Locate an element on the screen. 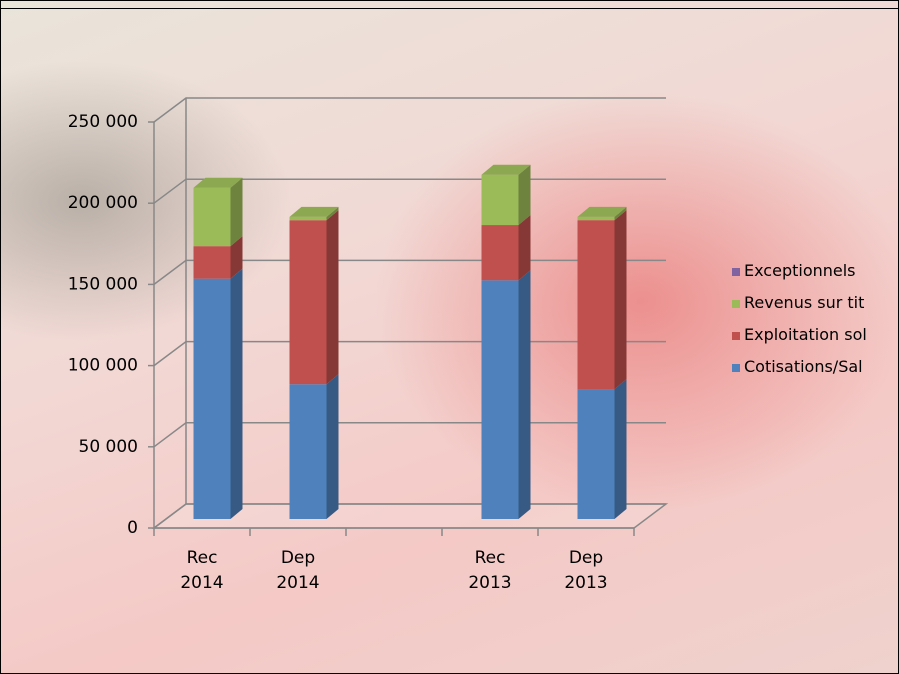 The height and width of the screenshot is (674, 899). y-tick-label: 0 is located at coordinates (132, 528).